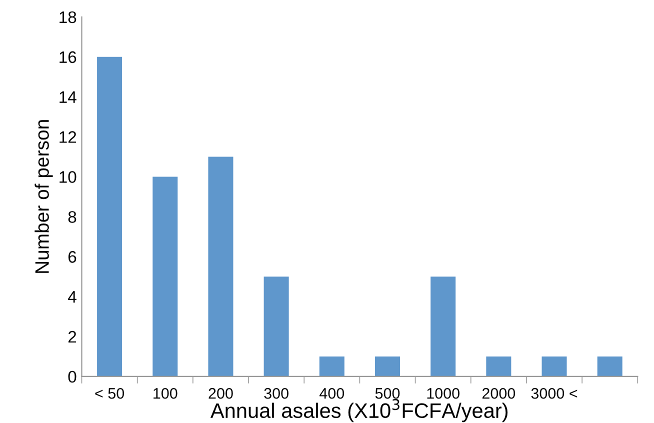 This screenshot has height=423, width=654. I want to click on x-tick-label: < 50, so click(109, 393).